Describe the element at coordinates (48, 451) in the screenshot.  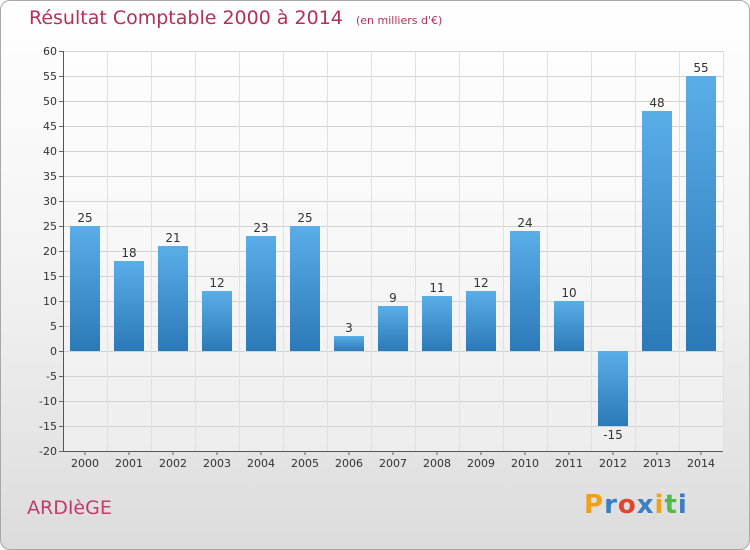
I see `y-tick-label: -20` at that location.